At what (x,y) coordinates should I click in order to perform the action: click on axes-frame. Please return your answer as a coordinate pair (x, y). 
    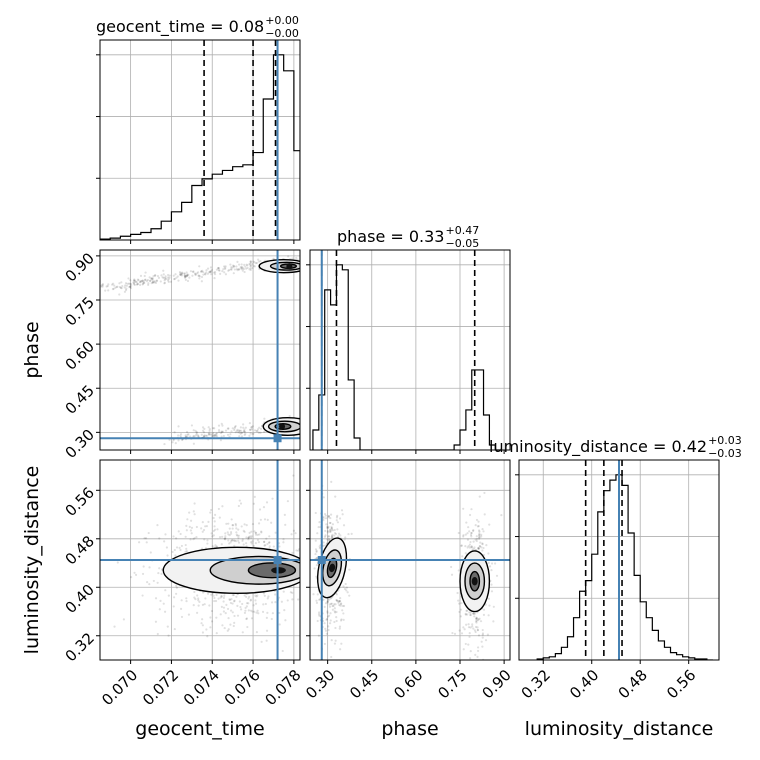
    Looking at the image, I should click on (619, 560).